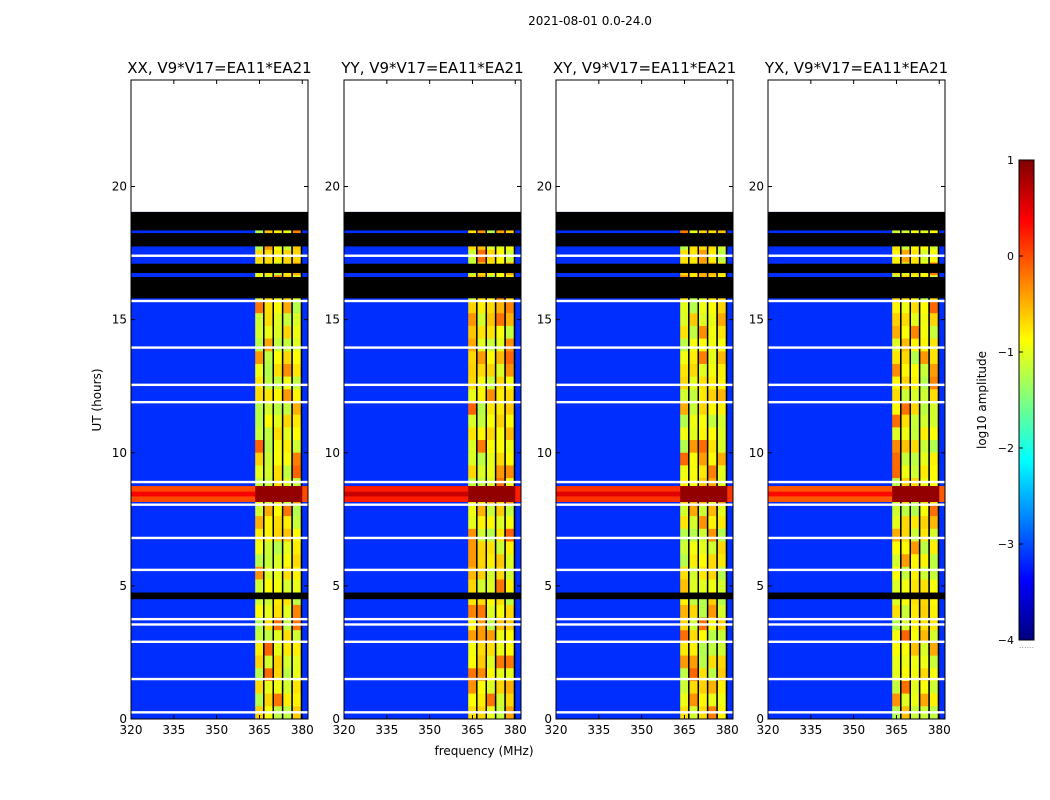  I want to click on y-tick-label: 5, so click(548, 586).